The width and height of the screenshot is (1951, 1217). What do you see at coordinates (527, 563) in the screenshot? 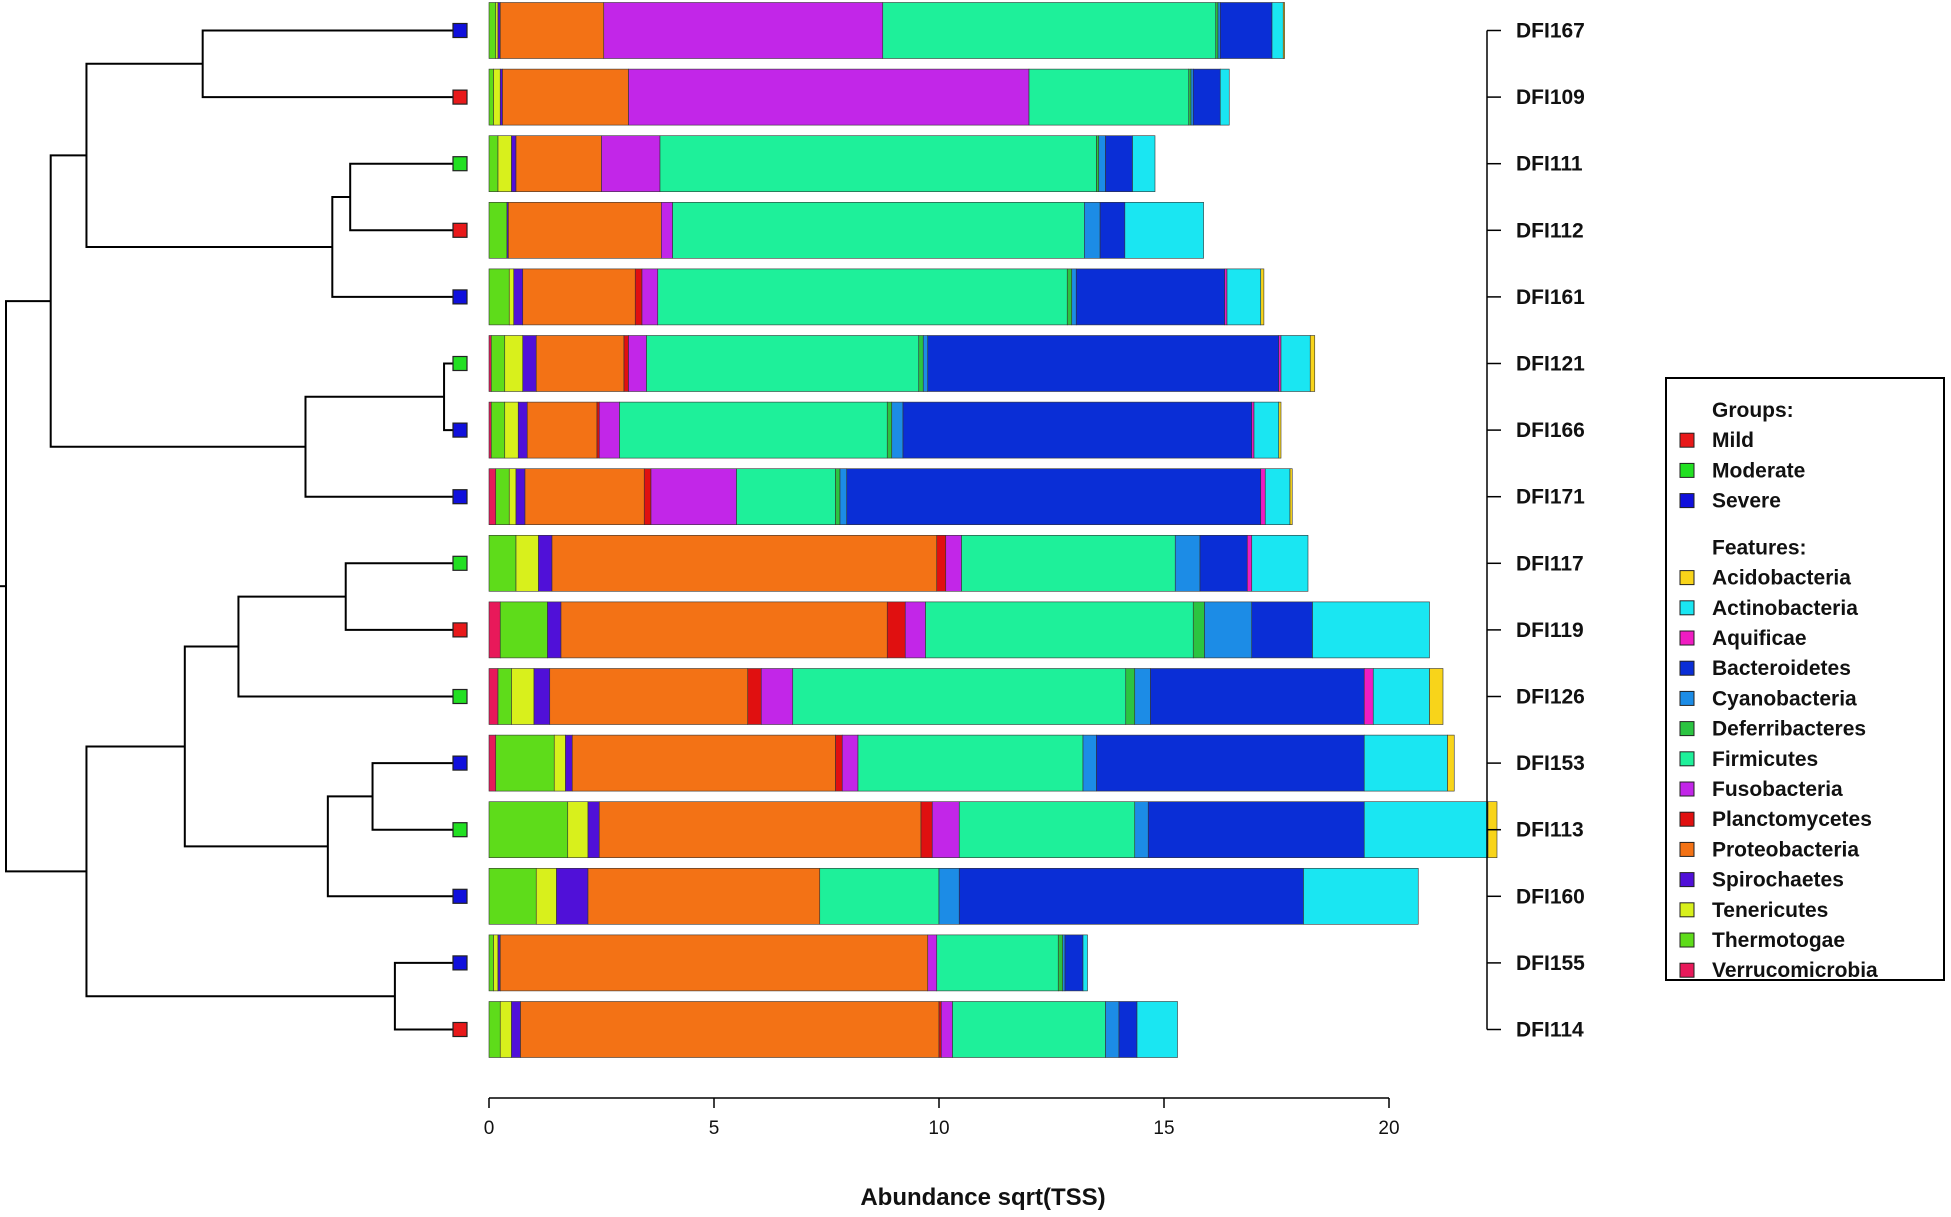
I see `bar-segment-dfi117-tenericutes` at bounding box center [527, 563].